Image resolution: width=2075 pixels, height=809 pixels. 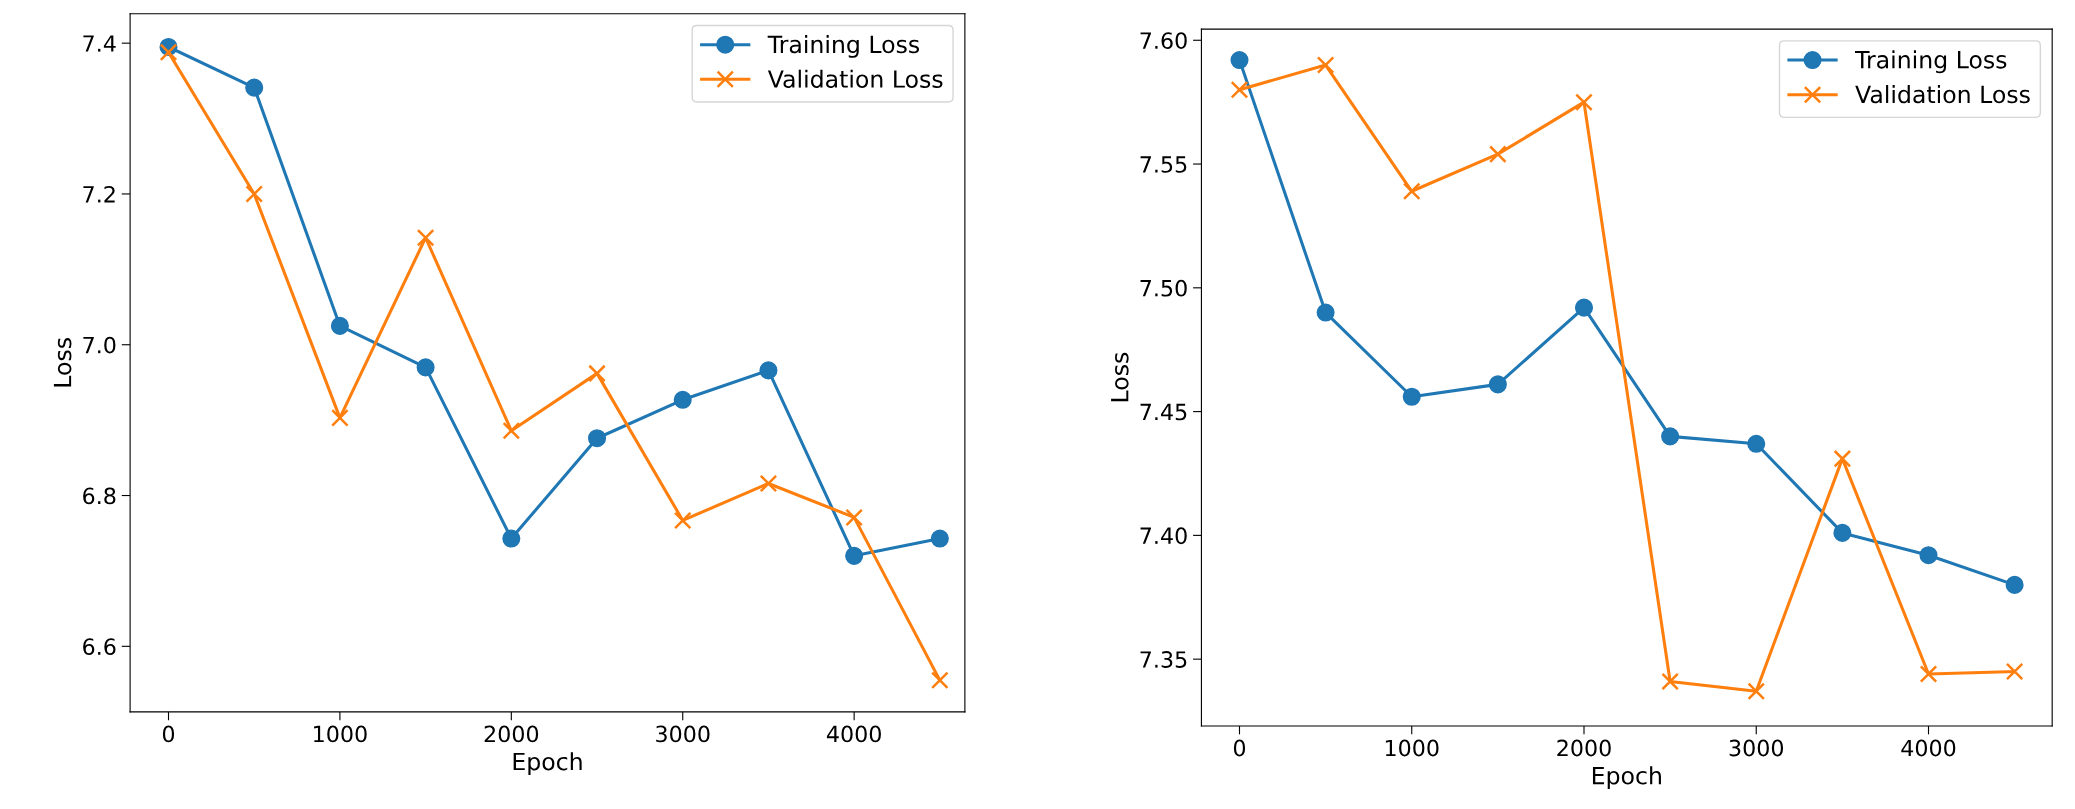 What do you see at coordinates (1163, 536) in the screenshot?
I see `y-tick-label: 7.40` at bounding box center [1163, 536].